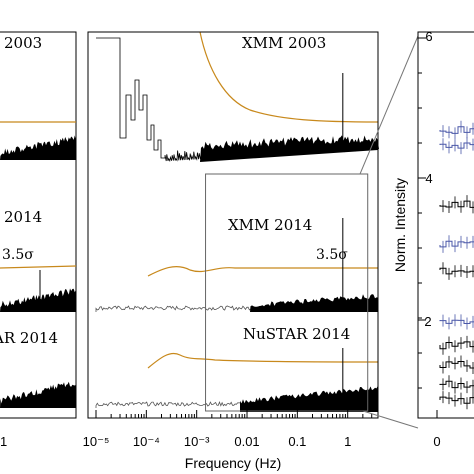  I want to click on center-row3-label: NuSTAR 2014, so click(296, 334).